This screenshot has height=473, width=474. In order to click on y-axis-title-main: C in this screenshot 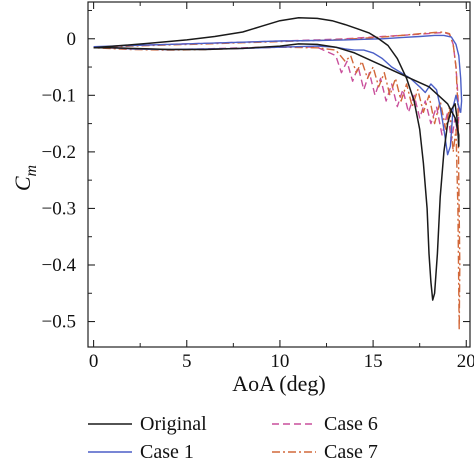, I will do `click(22, 183)`.